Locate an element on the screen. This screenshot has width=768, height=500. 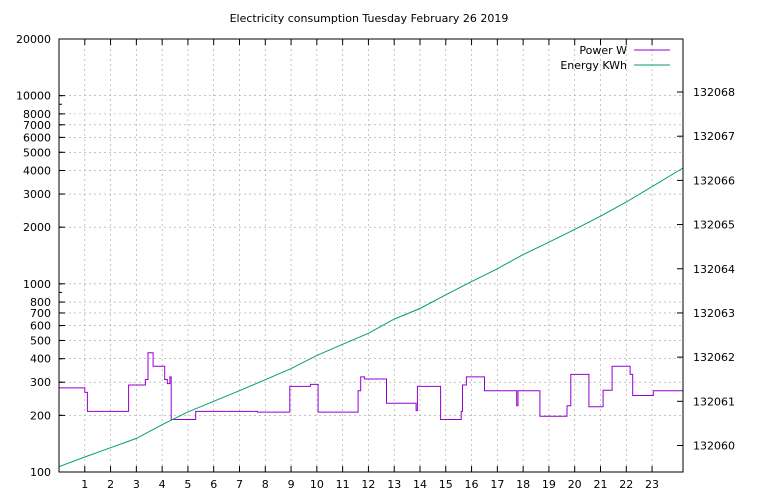
y-tick-label: 3000 is located at coordinates (37, 194).